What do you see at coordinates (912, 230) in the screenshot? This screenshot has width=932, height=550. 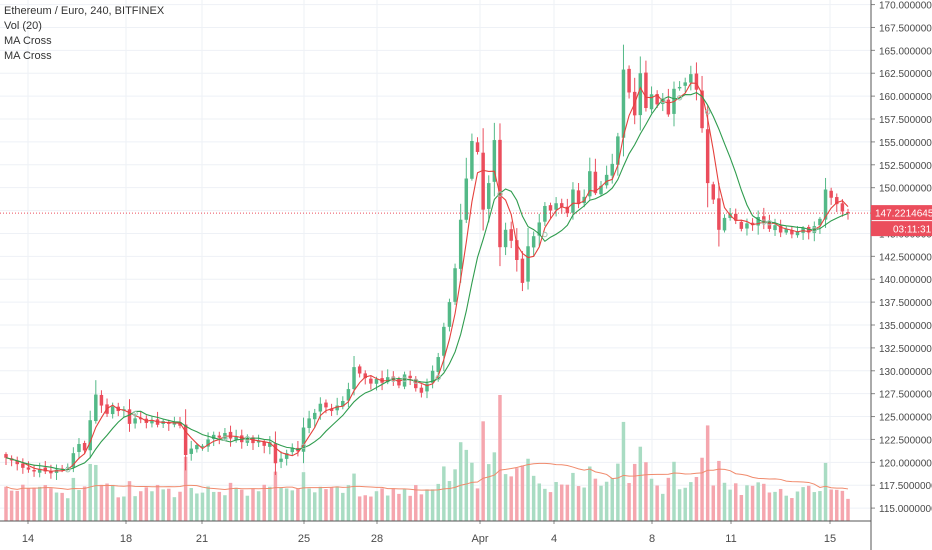 I see `countdown-tag-label: 03:11:31` at bounding box center [912, 230].